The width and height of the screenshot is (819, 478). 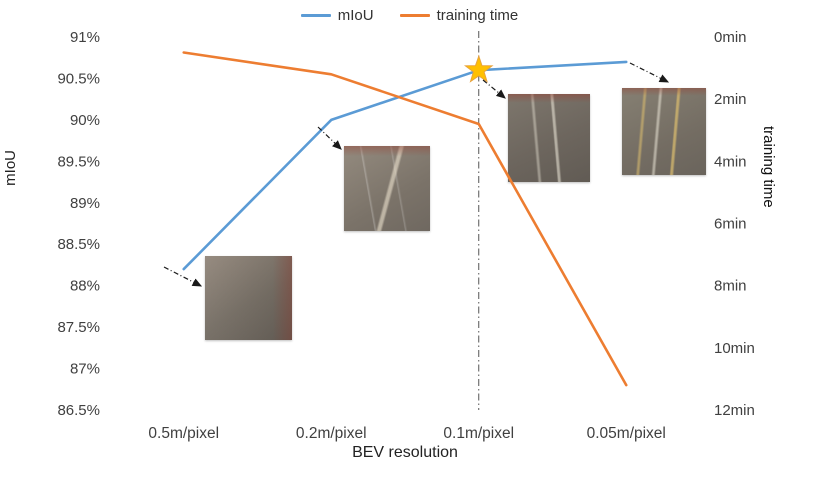 What do you see at coordinates (248, 298) in the screenshot?
I see `bev-sample-image-0.5m-per-pixel` at bounding box center [248, 298].